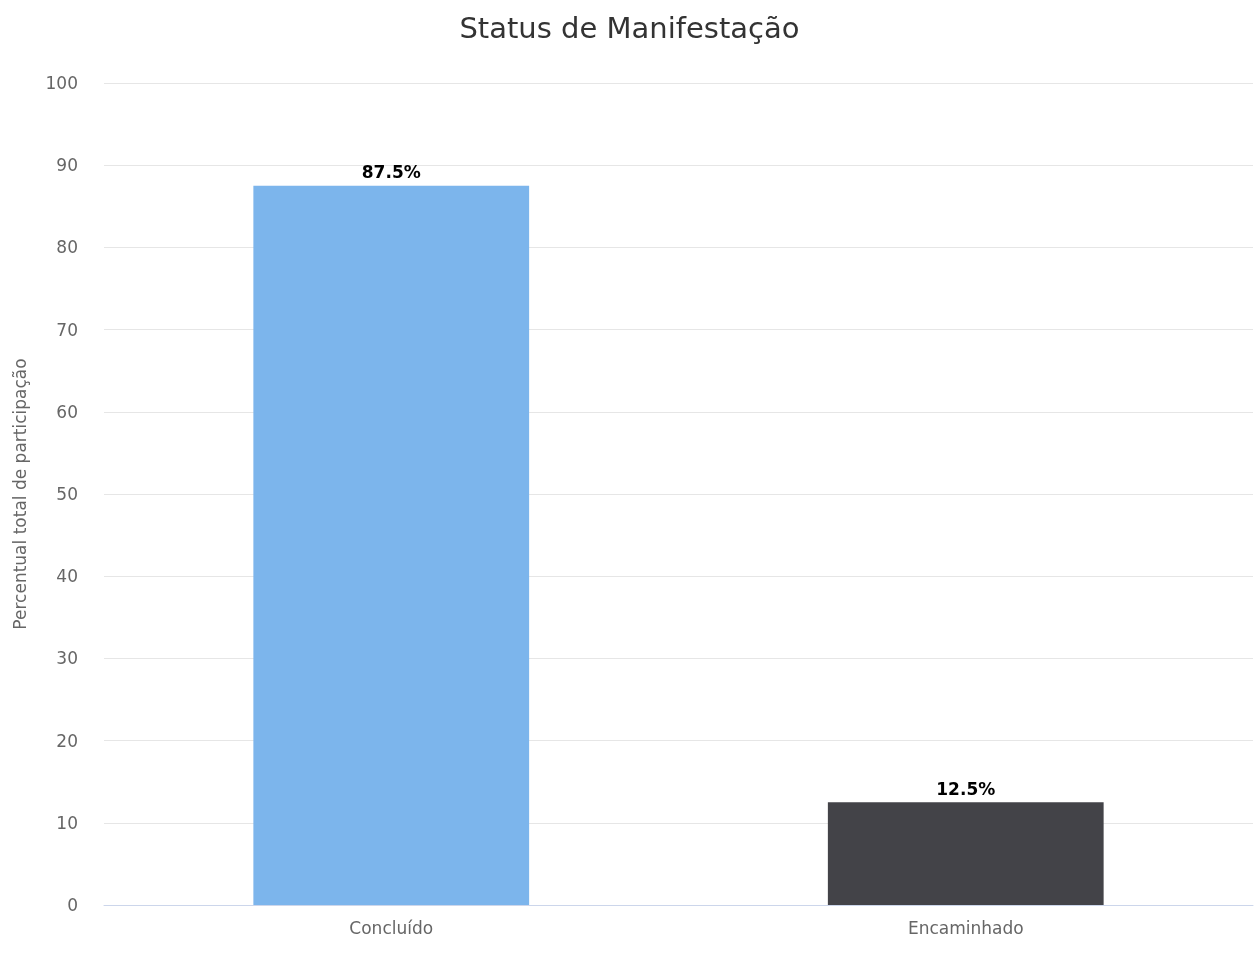 The image size is (1259, 959). I want to click on y-axis-title: Percentual total de participação, so click(19, 494).